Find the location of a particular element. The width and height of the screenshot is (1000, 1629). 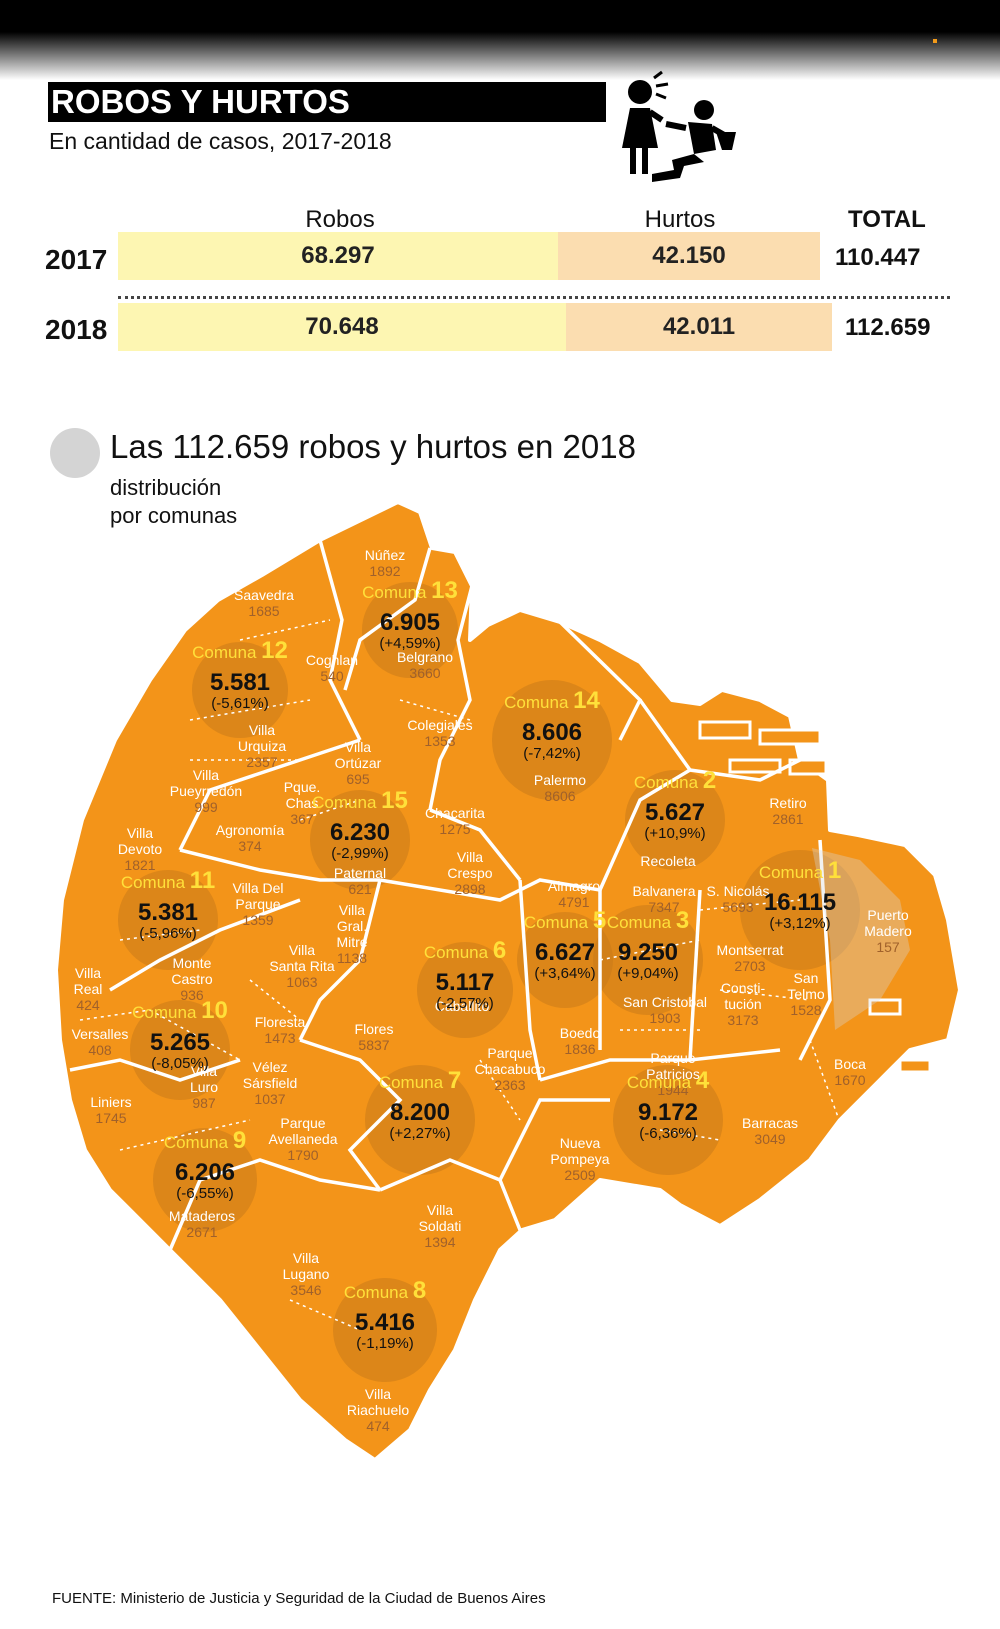

barrio-name: Villa Crespo is located at coordinates (469, 865).